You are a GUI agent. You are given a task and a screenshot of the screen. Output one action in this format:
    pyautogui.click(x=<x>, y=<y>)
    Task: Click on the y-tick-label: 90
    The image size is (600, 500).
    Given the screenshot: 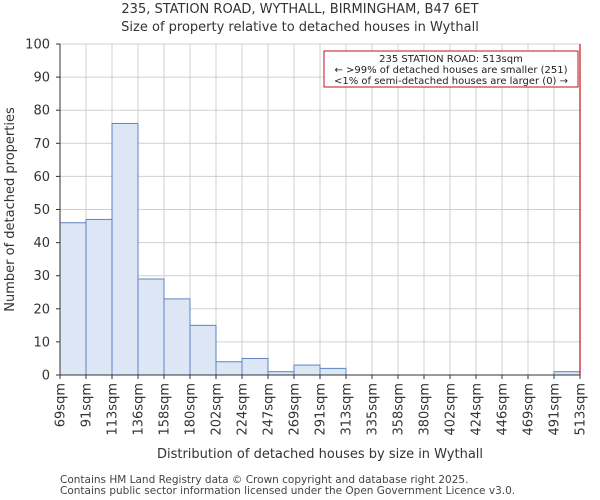 What is the action you would take?
    pyautogui.click(x=41, y=78)
    